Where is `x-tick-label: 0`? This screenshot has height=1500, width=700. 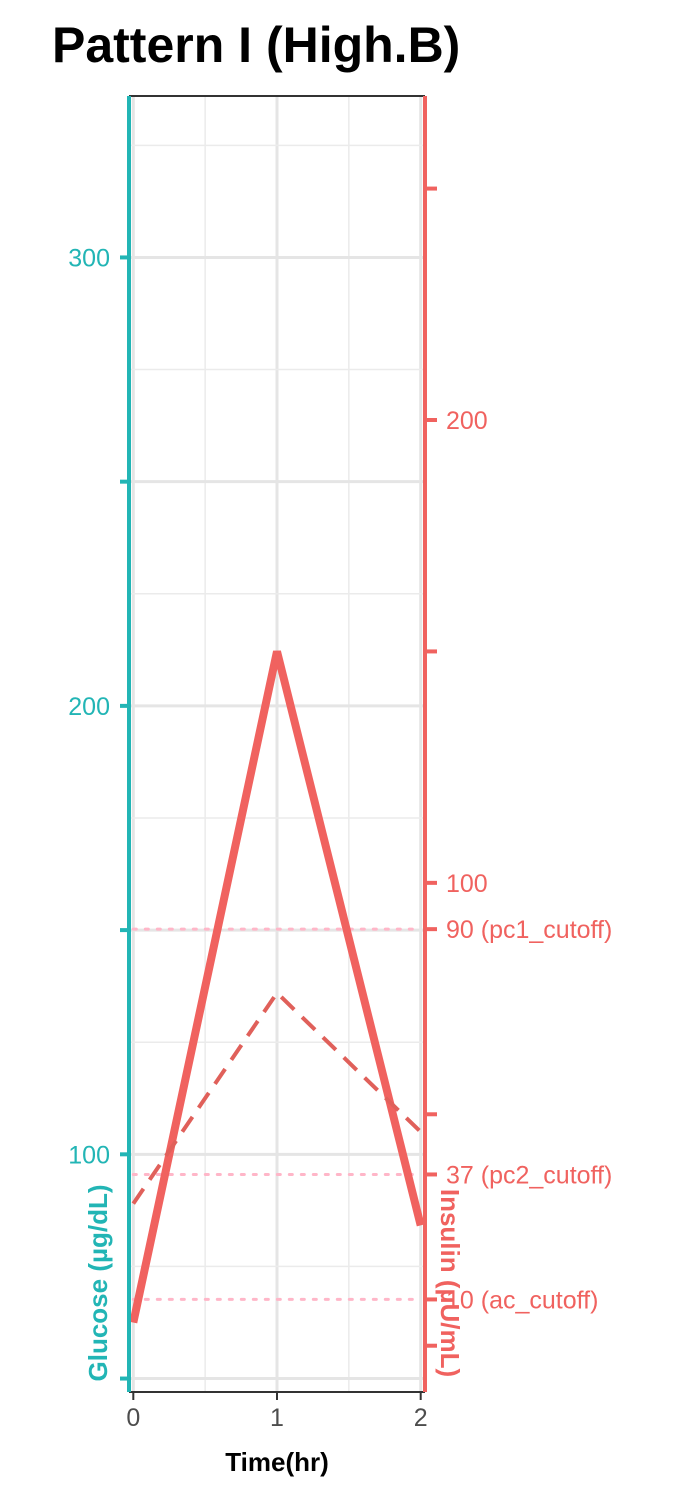 x-tick-label: 0 is located at coordinates (133, 1418).